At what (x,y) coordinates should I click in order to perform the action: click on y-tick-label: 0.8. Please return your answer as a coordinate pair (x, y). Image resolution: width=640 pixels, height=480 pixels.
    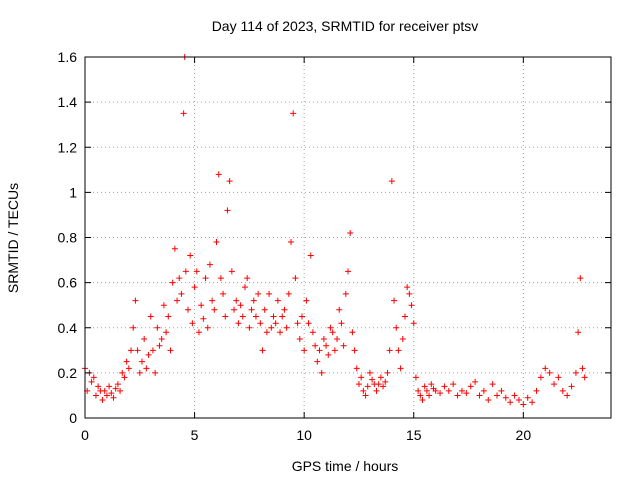
    Looking at the image, I should click on (68, 238).